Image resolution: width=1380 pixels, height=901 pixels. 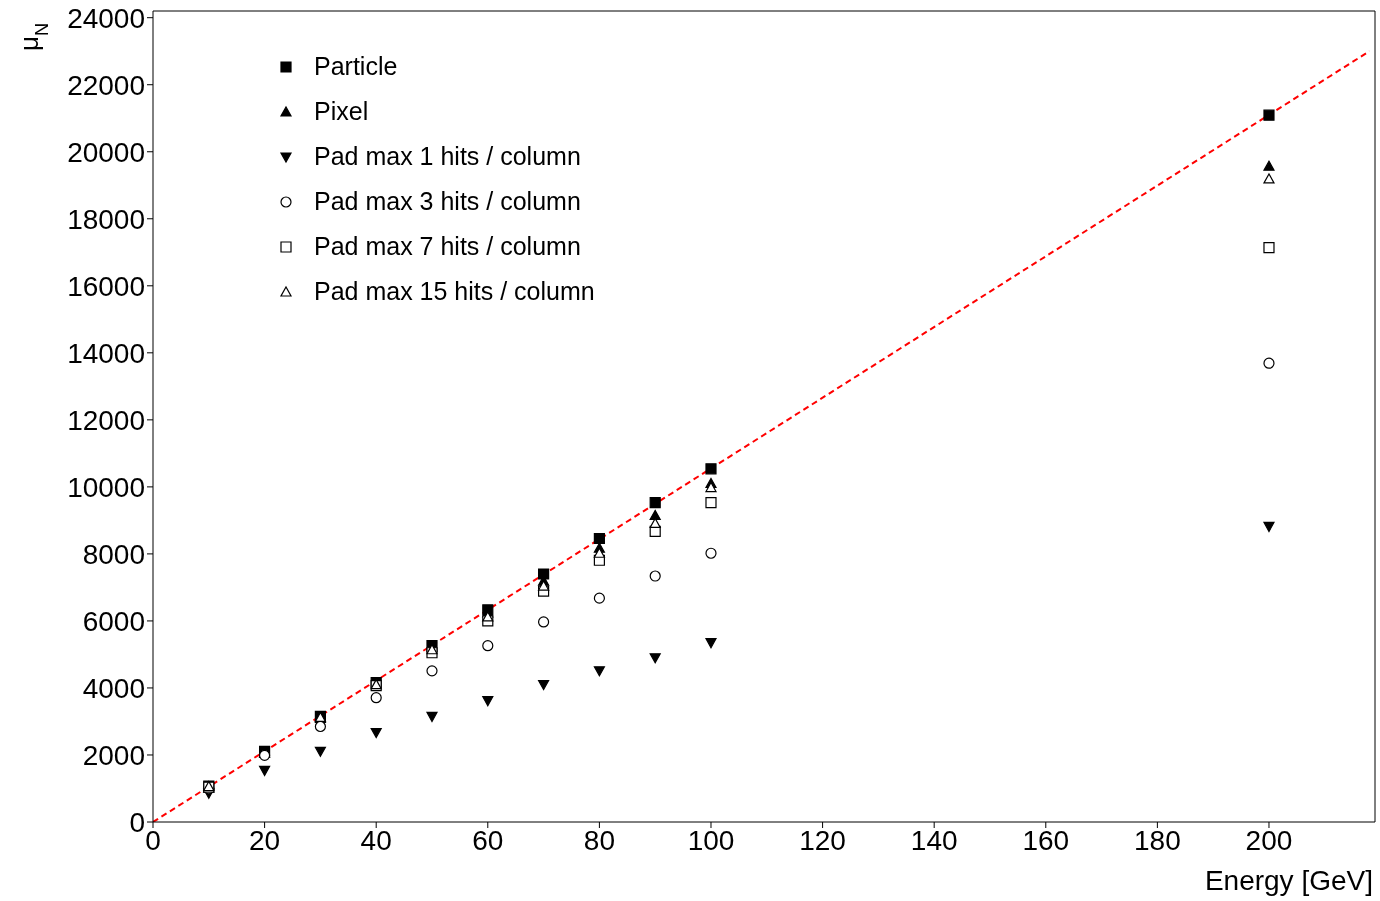 What do you see at coordinates (447, 156) in the screenshot?
I see `legend-label: Pad max 1 hits / column` at bounding box center [447, 156].